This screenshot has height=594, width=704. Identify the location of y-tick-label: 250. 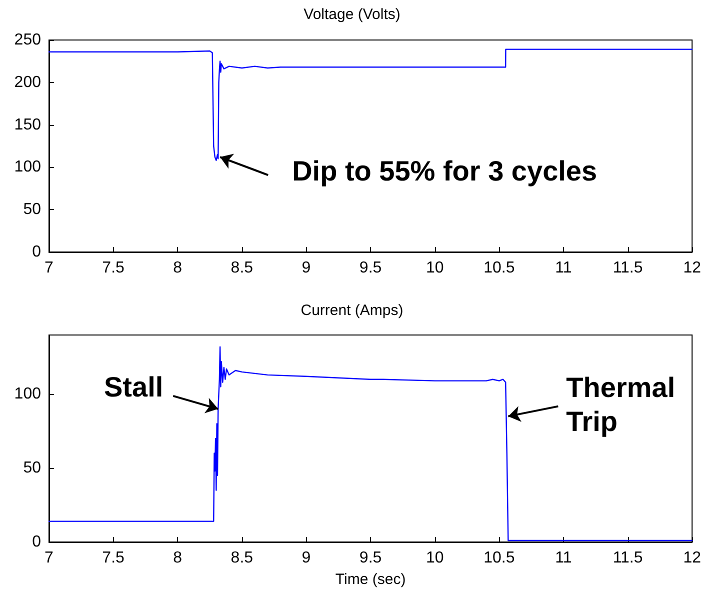
(28, 40).